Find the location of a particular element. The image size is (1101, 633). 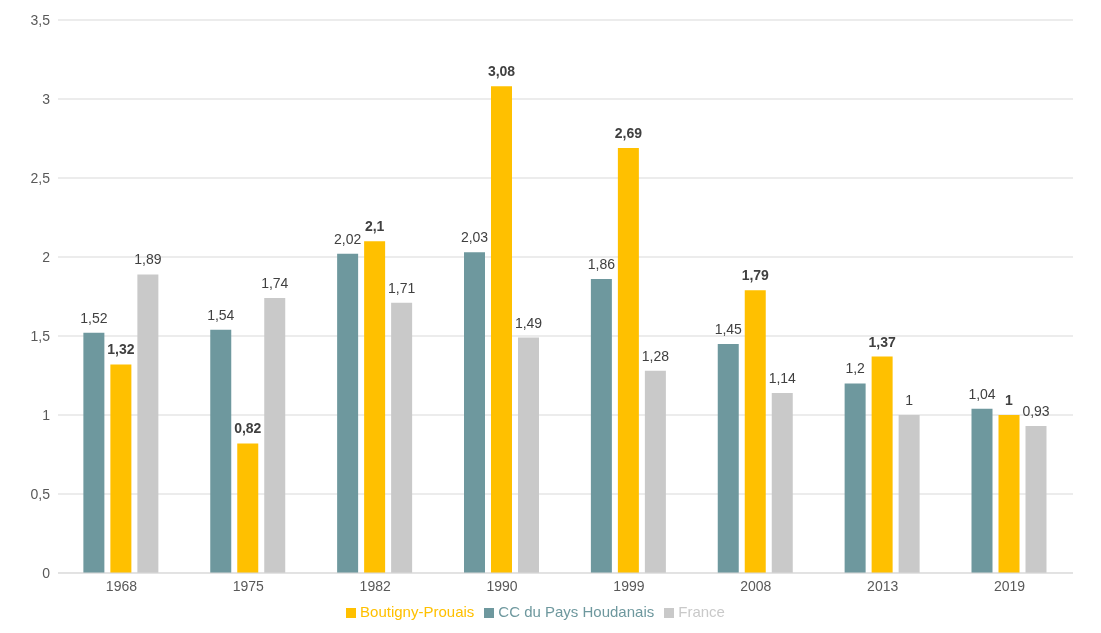

y-tick-label: 1,5 is located at coordinates (40, 335).